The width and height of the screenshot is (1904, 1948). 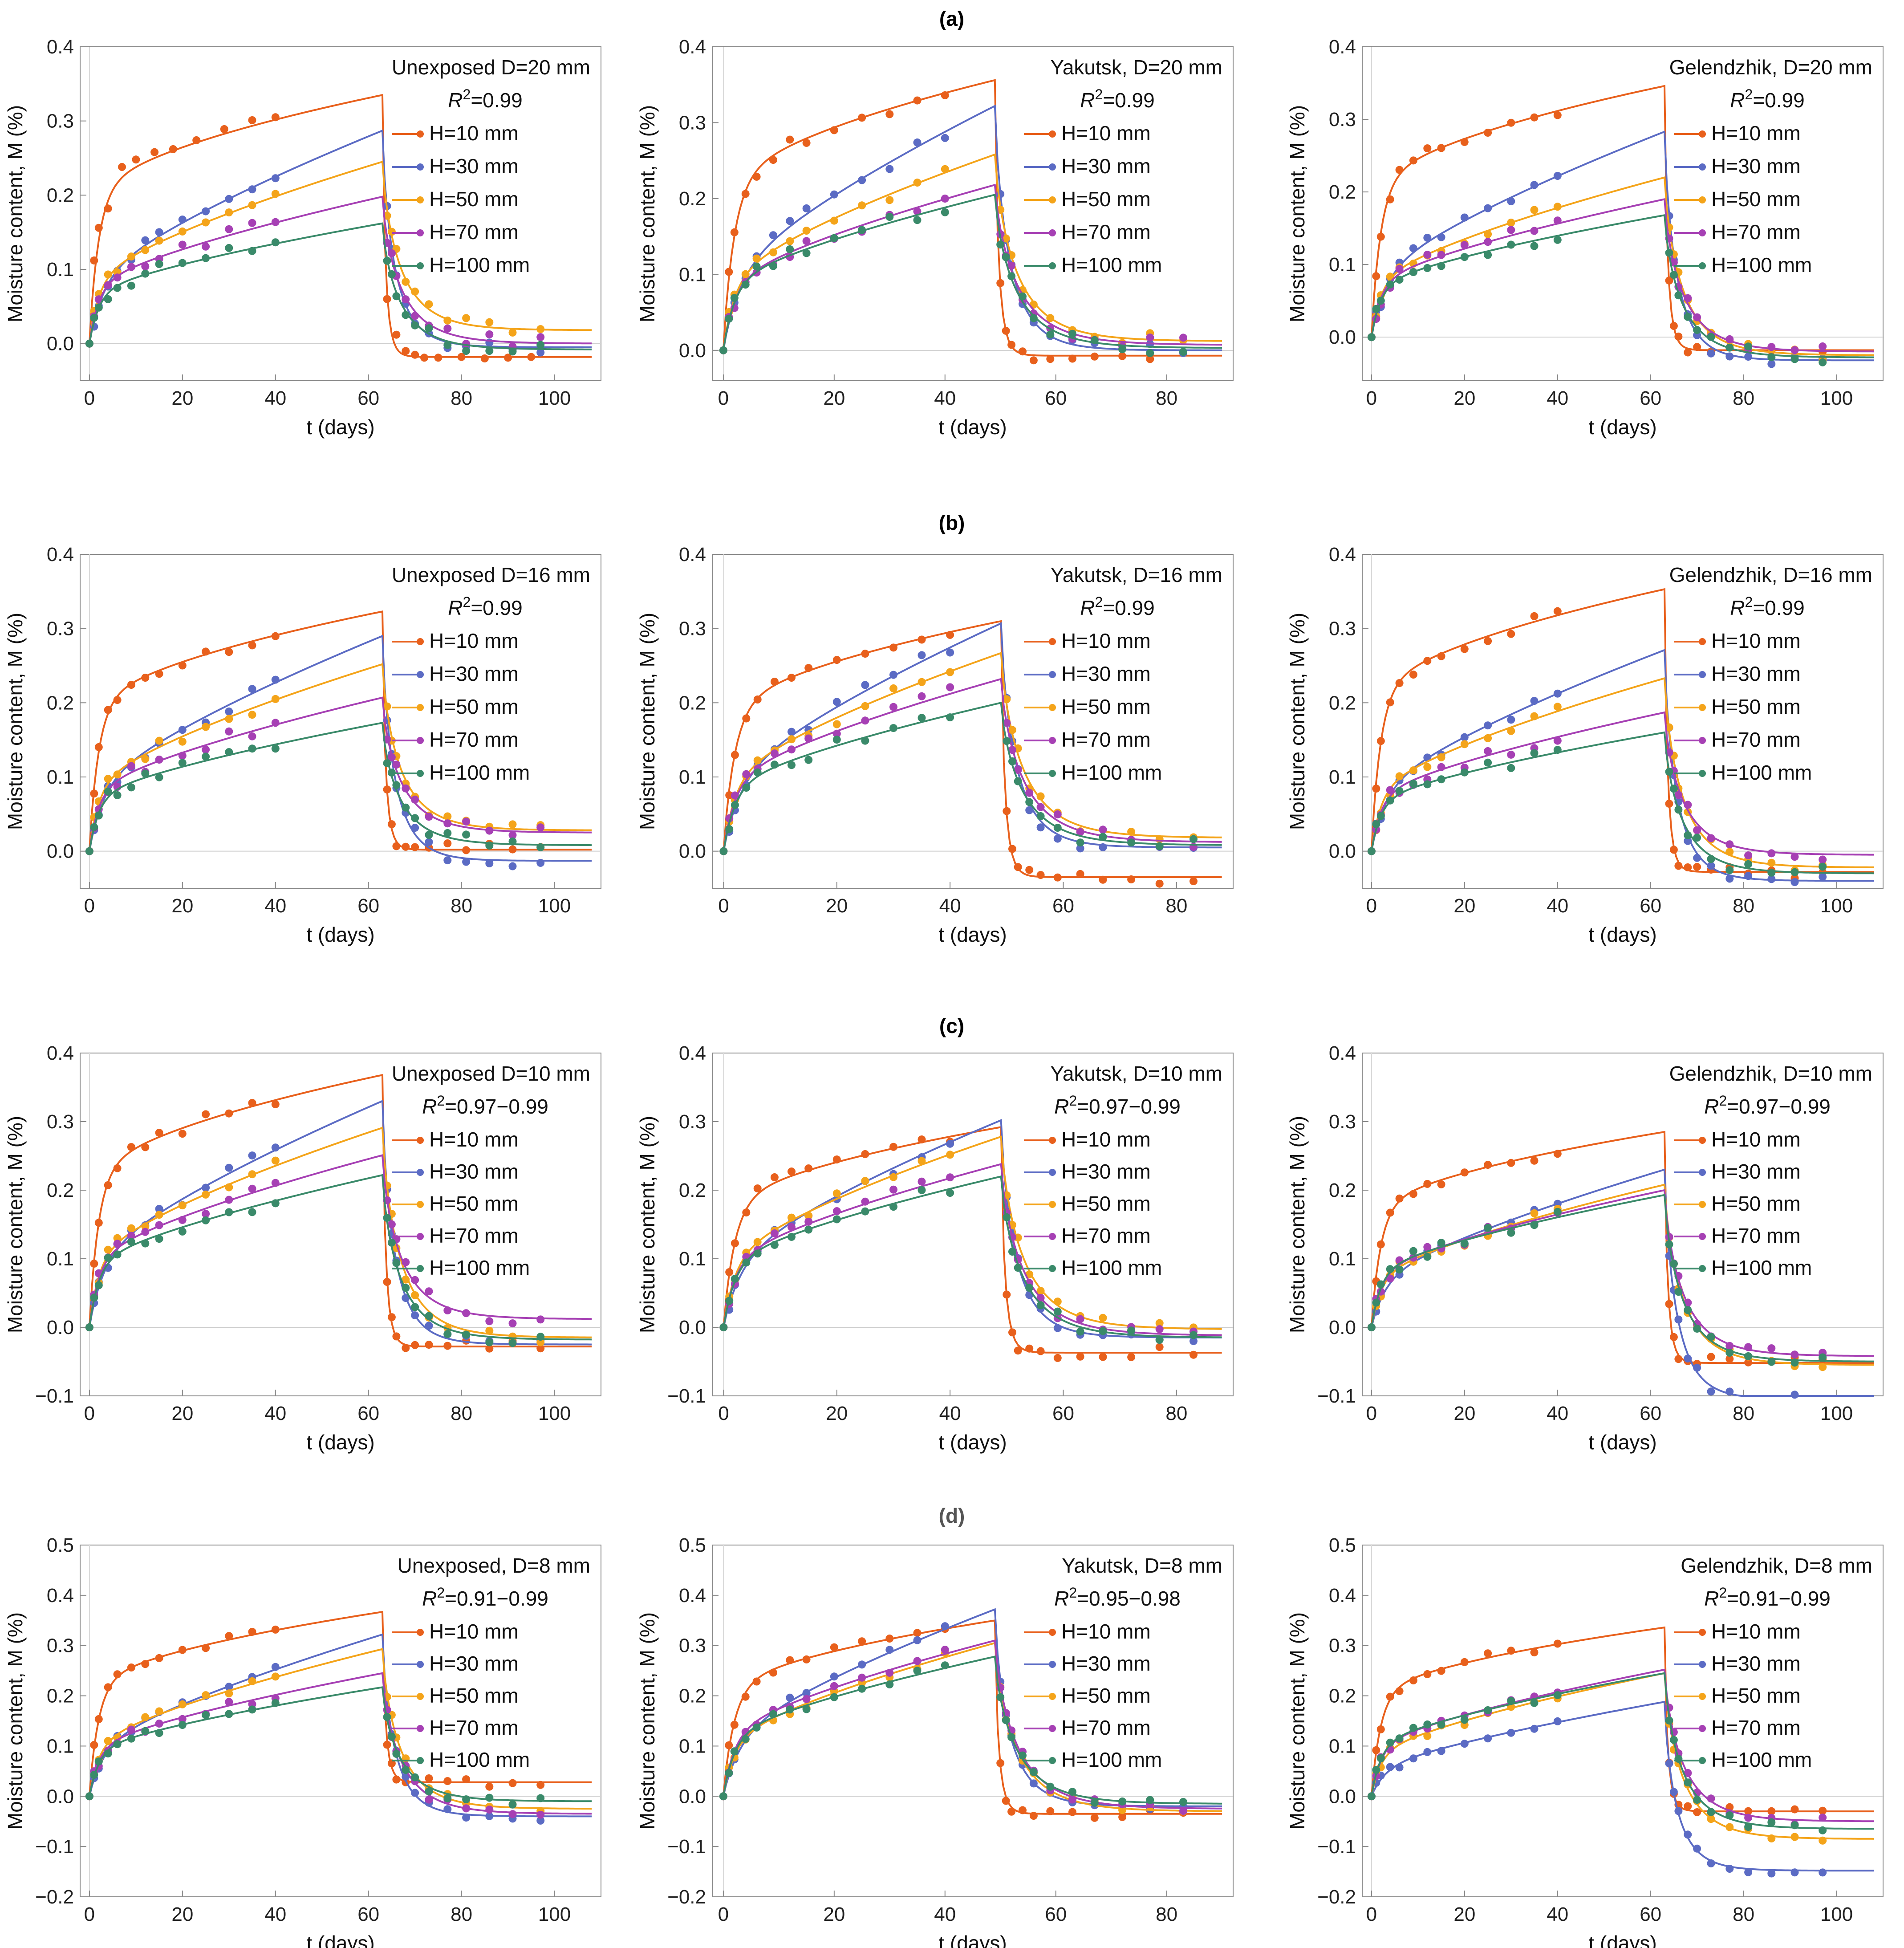 What do you see at coordinates (1106, 1139) in the screenshot?
I see `legend-entry-label: H=10 mm` at bounding box center [1106, 1139].